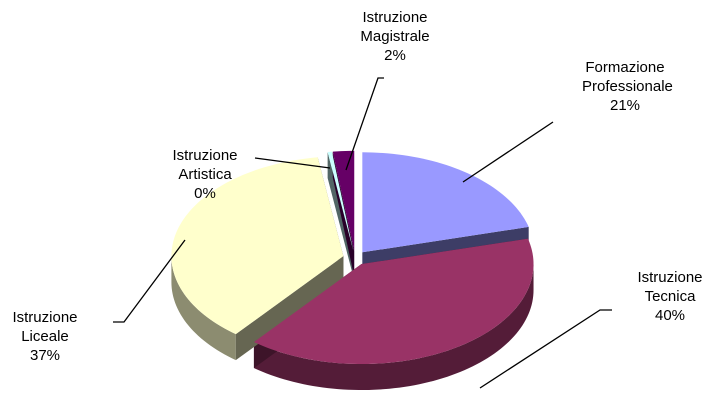 This screenshot has width=723, height=400. I want to click on data-label: Istruzione Artistica 0%, so click(205, 174).